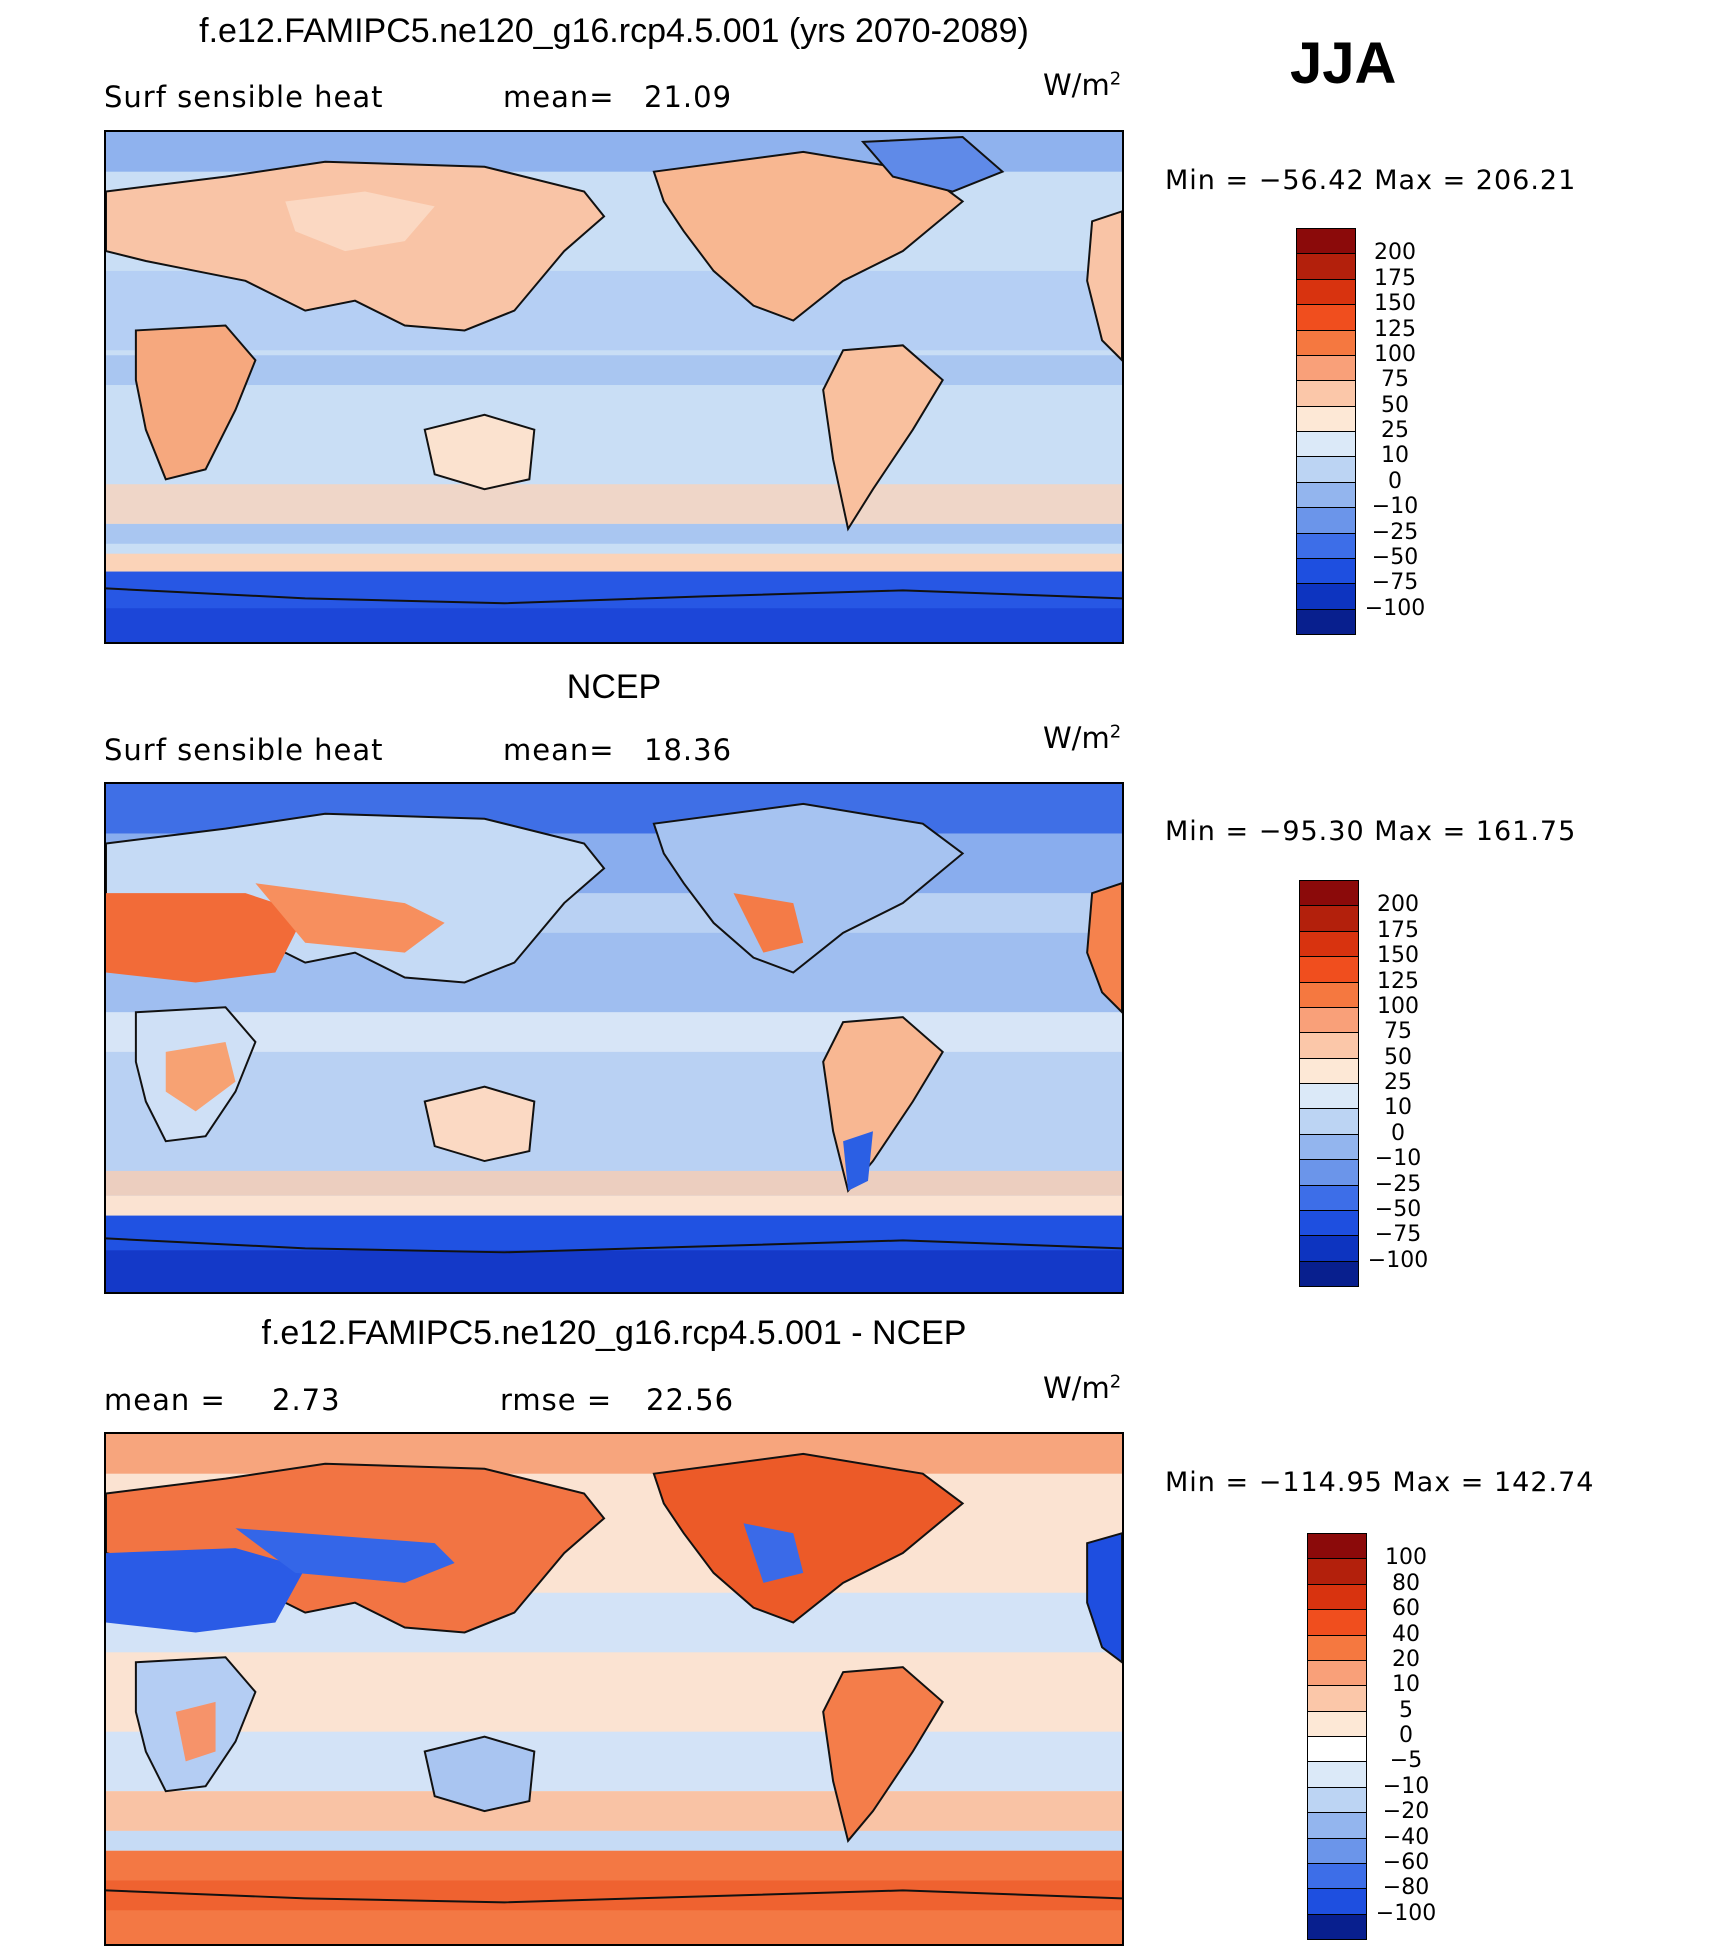 The image size is (1710, 1952). I want to click on panel-diff-rmse-value: 22.56, so click(690, 1400).